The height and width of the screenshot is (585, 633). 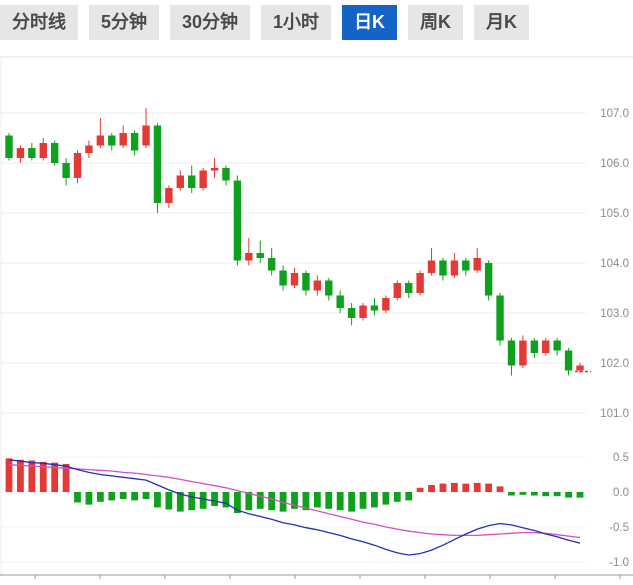 What do you see at coordinates (619, 563) in the screenshot?
I see `macd-tick-label: -1.0` at bounding box center [619, 563].